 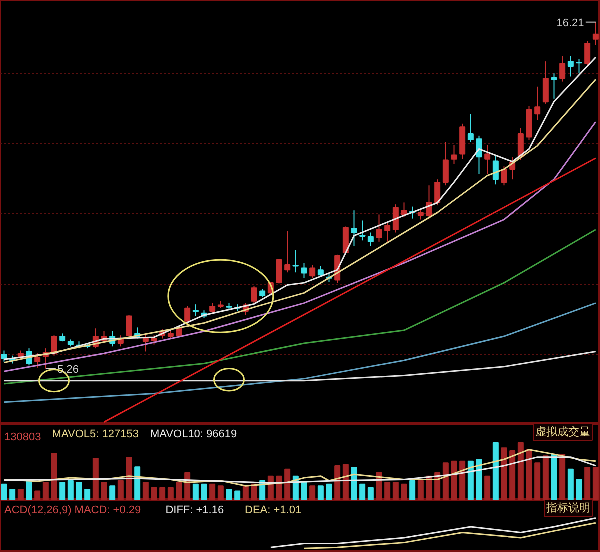 I want to click on annotation: 16.21, so click(x=570, y=23).